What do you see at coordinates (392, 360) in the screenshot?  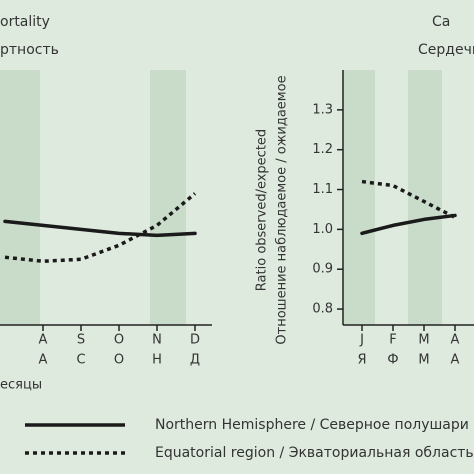 I see `x-tick-label: Ф` at bounding box center [392, 360].